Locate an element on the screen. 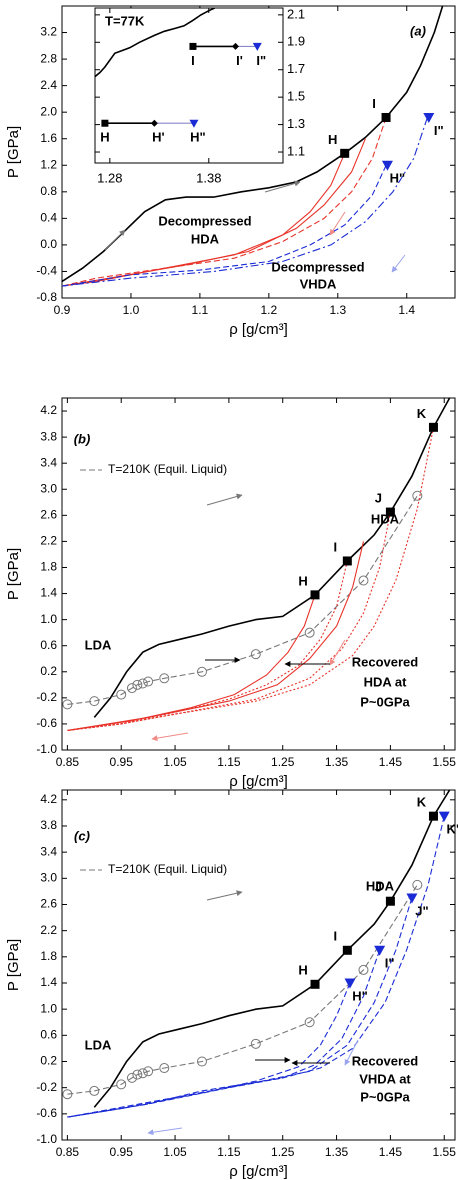 The image size is (458, 1180). x-tick-label: 1.38 is located at coordinates (208, 177).